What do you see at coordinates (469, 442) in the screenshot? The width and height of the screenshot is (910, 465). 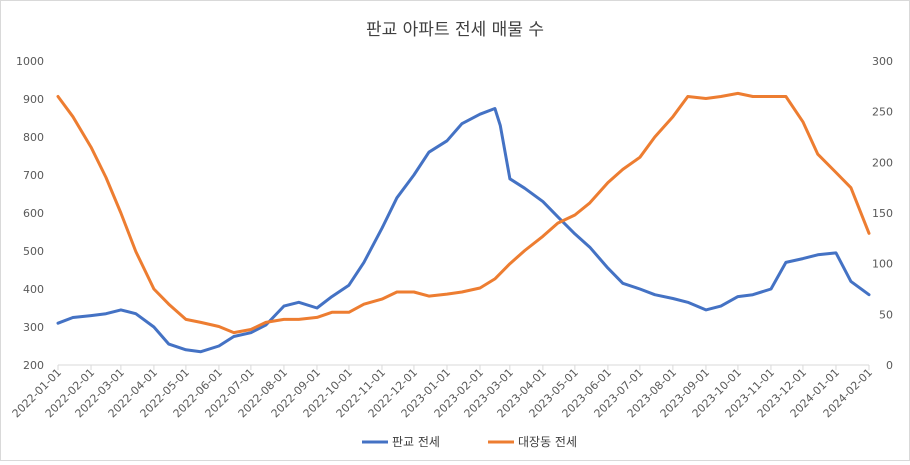 I see `legend: 판교 전세 대장동 전세` at bounding box center [469, 442].